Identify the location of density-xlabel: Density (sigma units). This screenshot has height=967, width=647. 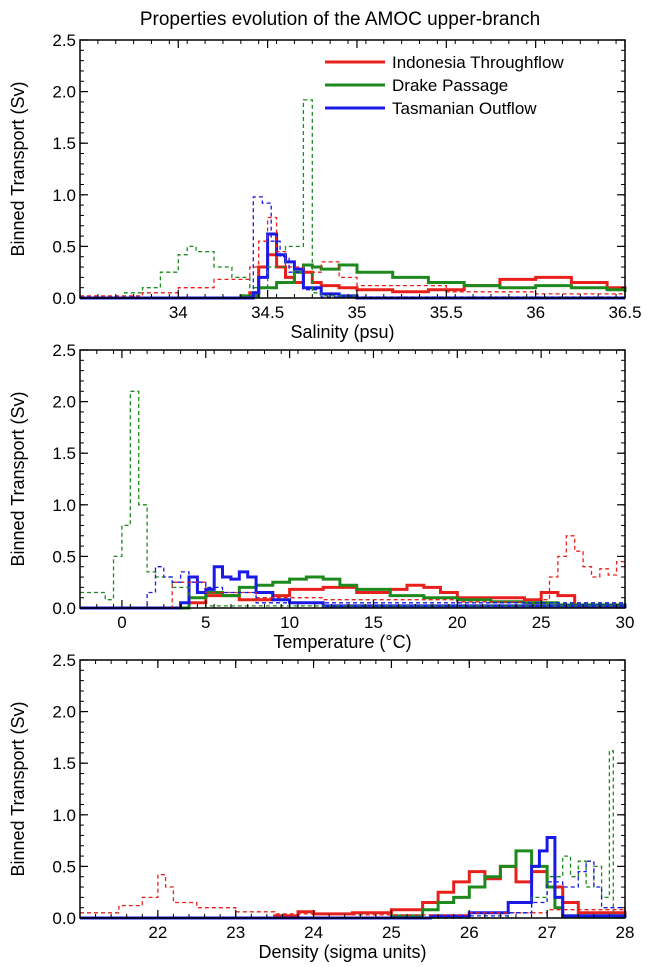
(342, 952).